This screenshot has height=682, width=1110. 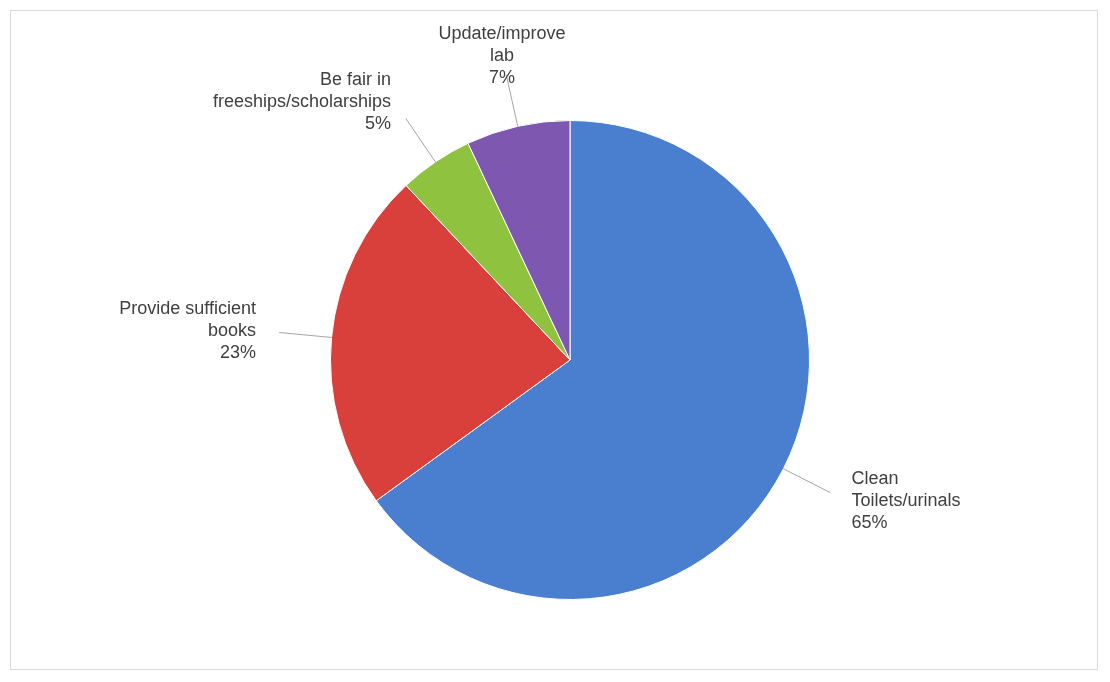 I want to click on slice-label: Provide sufficient books, so click(x=188, y=318).